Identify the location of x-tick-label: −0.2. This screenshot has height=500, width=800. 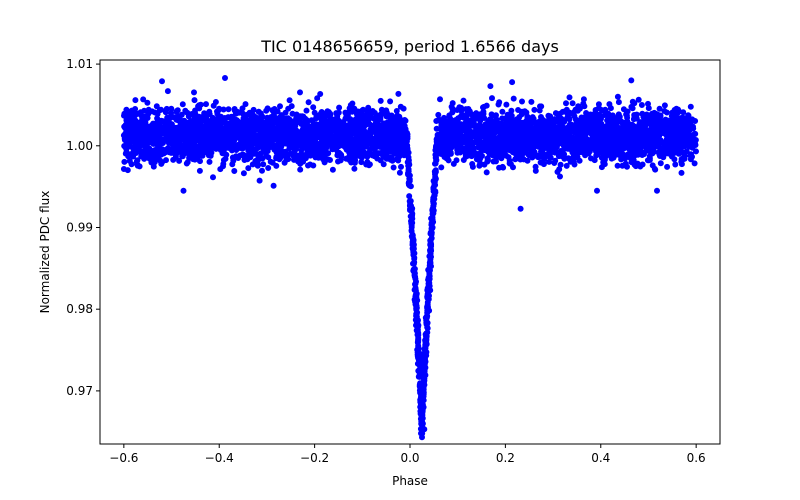
(314, 458).